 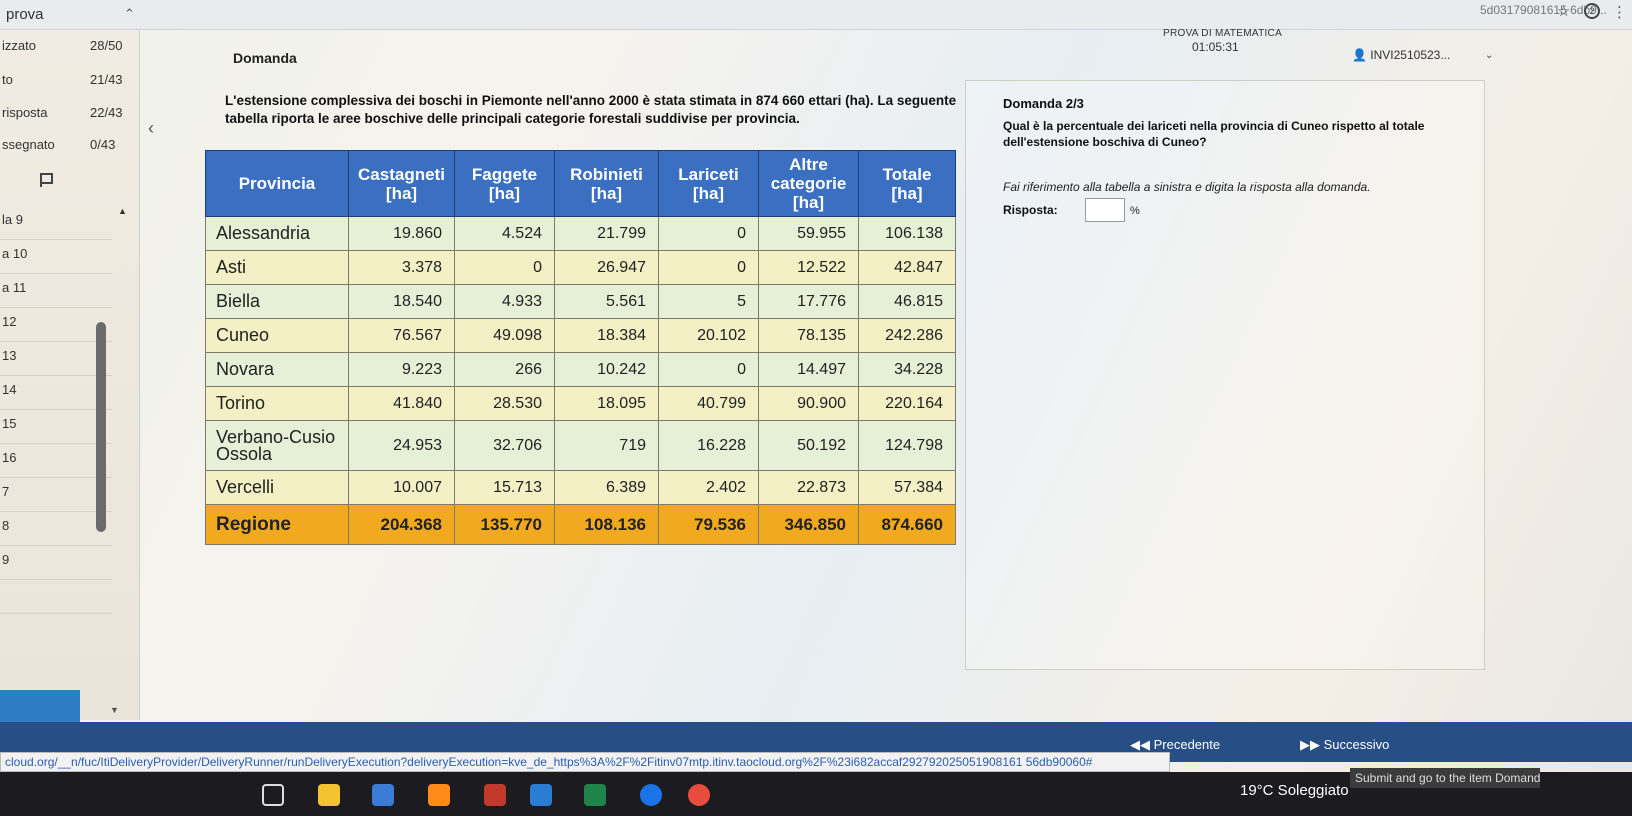 I want to click on chrome-icon, so click(x=699, y=795).